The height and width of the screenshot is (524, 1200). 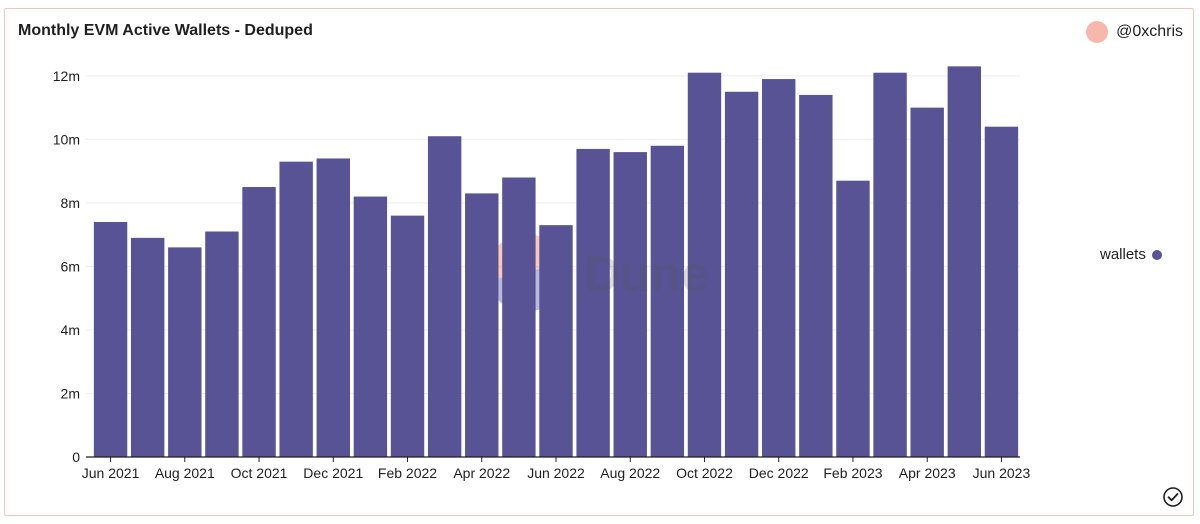 I want to click on y-tick-label: 6m, so click(x=70, y=266).